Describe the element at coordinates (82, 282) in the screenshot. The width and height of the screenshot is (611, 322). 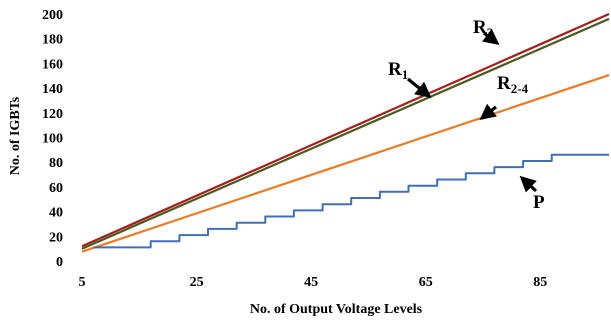
I see `x-tick-label: 5` at that location.